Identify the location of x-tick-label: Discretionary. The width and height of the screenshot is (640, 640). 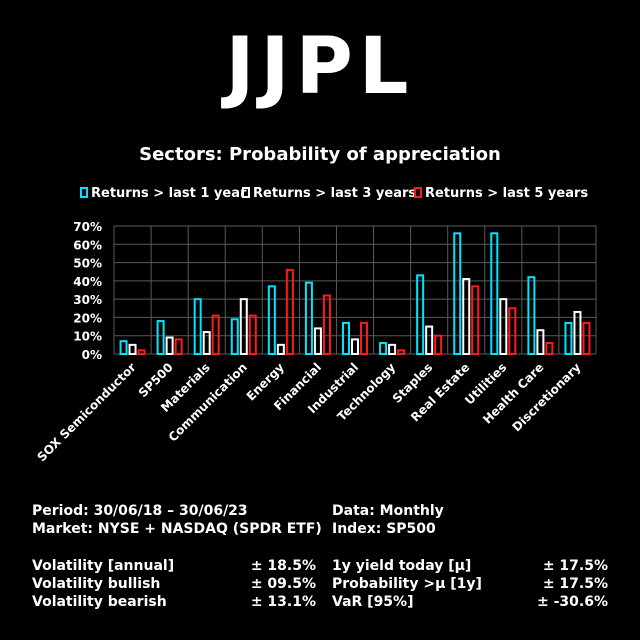
(546, 397).